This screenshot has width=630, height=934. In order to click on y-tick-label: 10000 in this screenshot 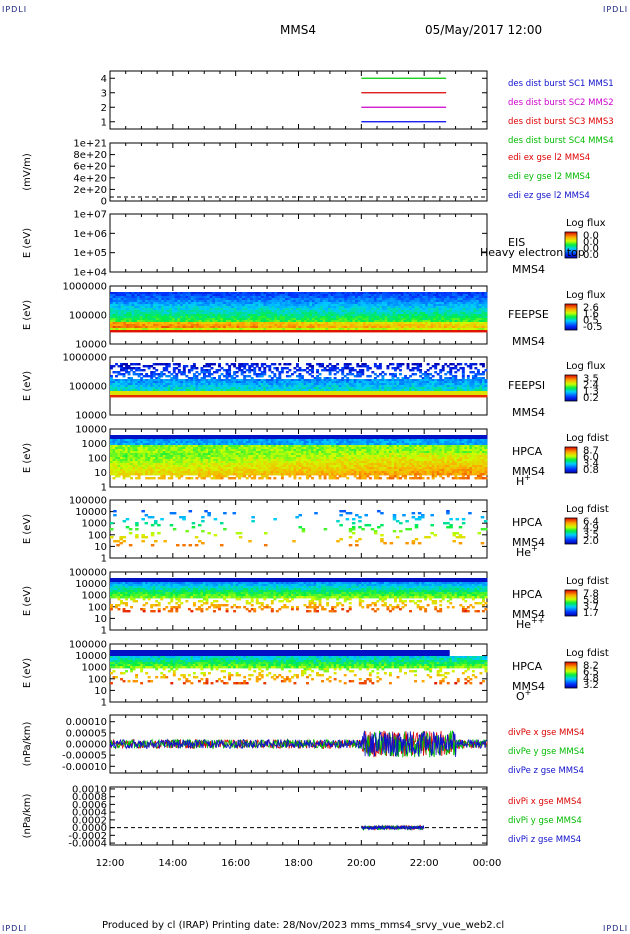, I will do `click(91, 416)`.